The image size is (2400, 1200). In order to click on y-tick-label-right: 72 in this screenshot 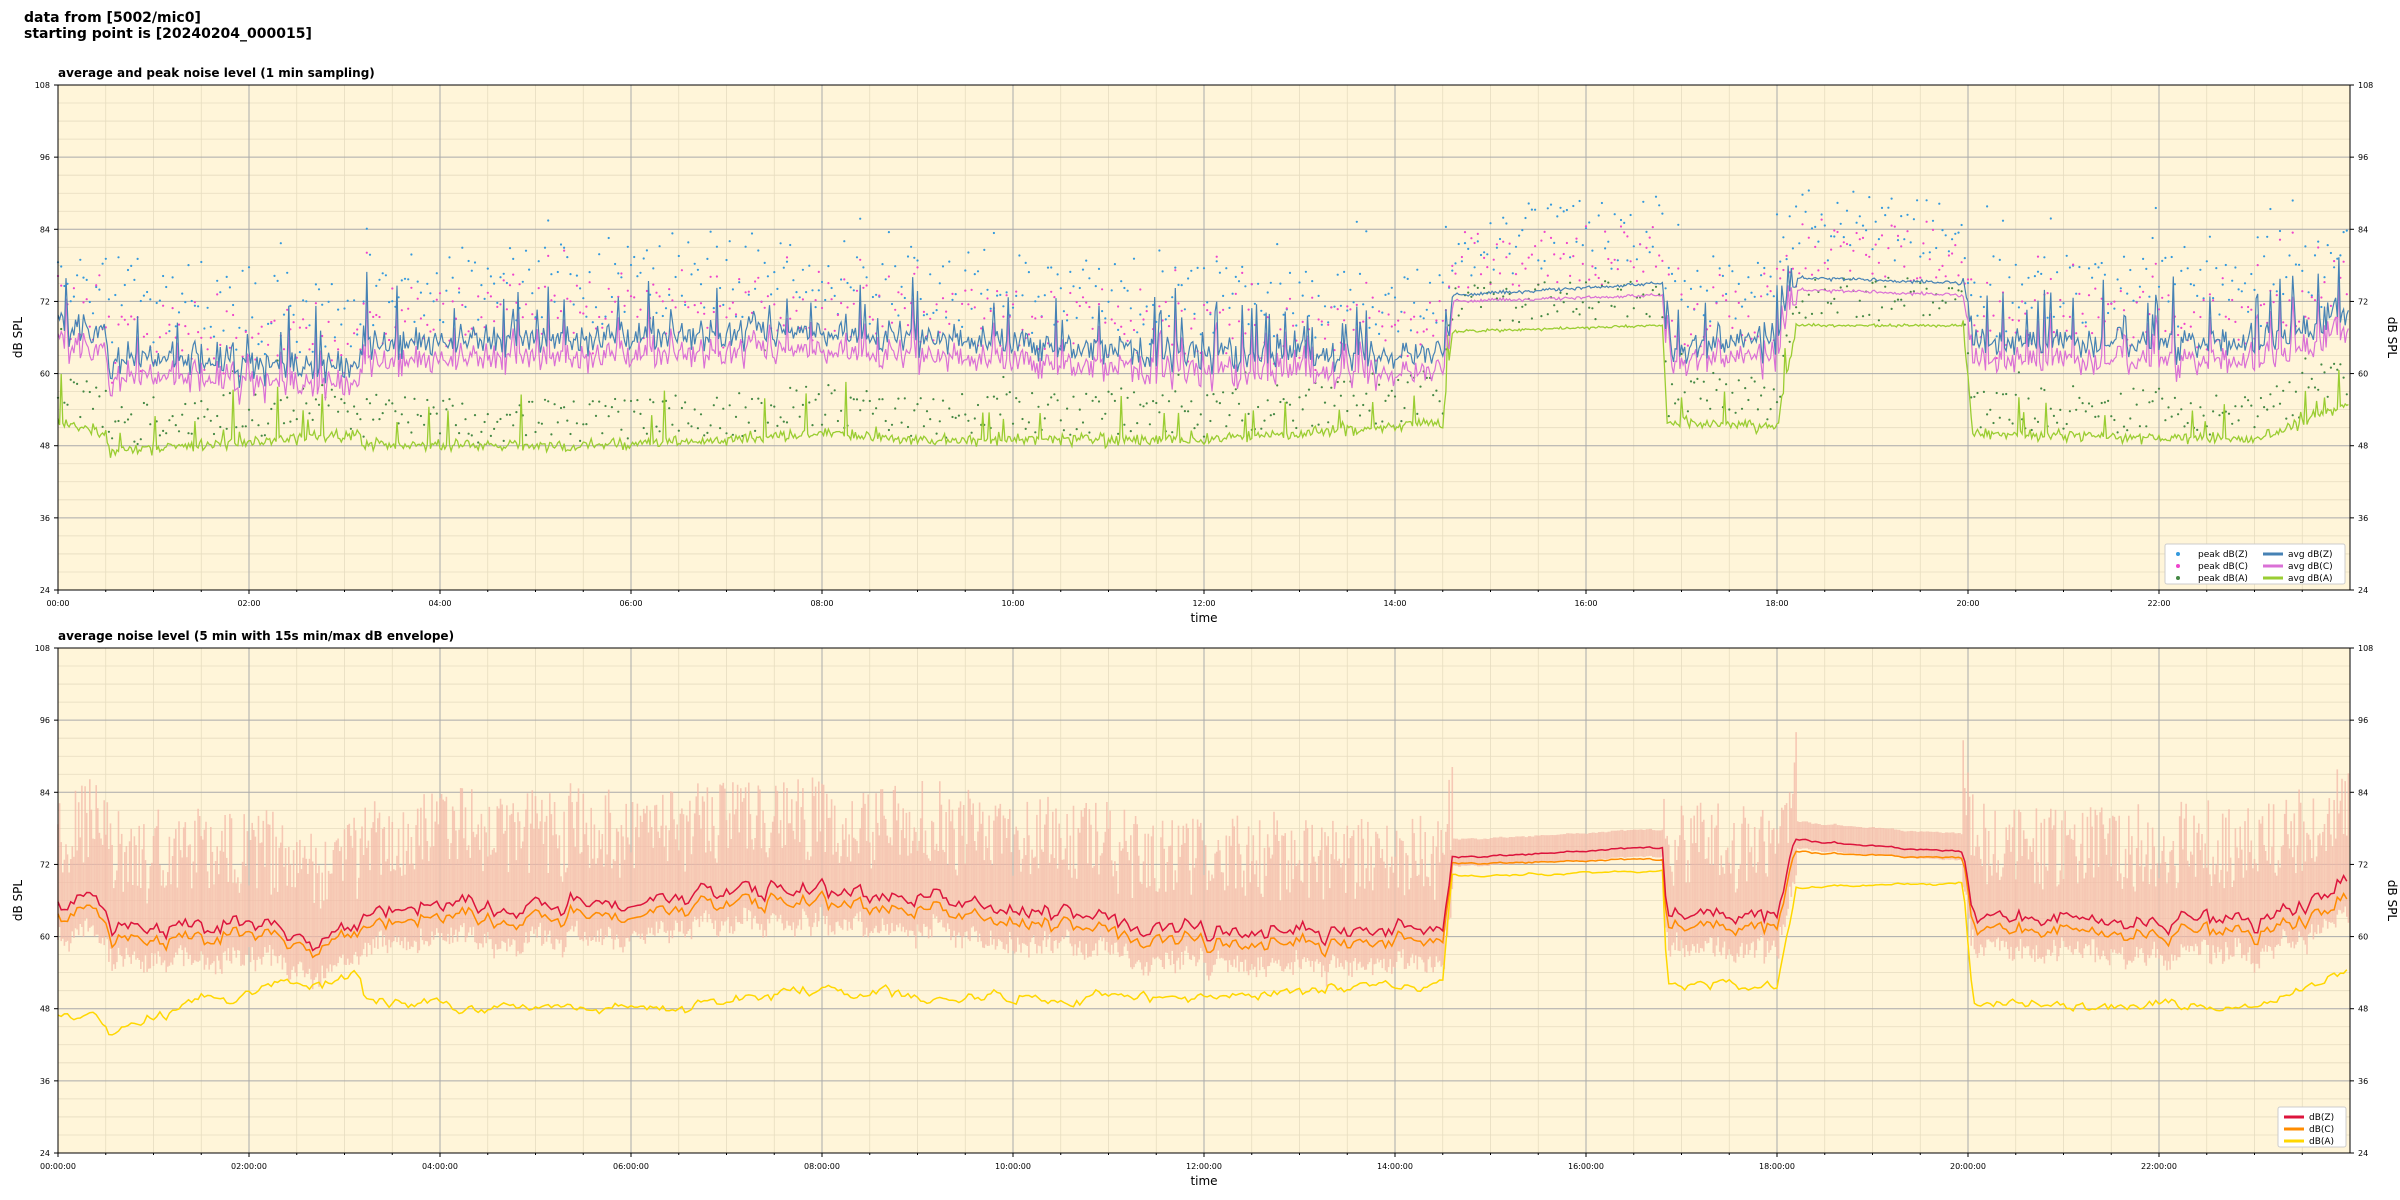, I will do `click(2363, 864)`.